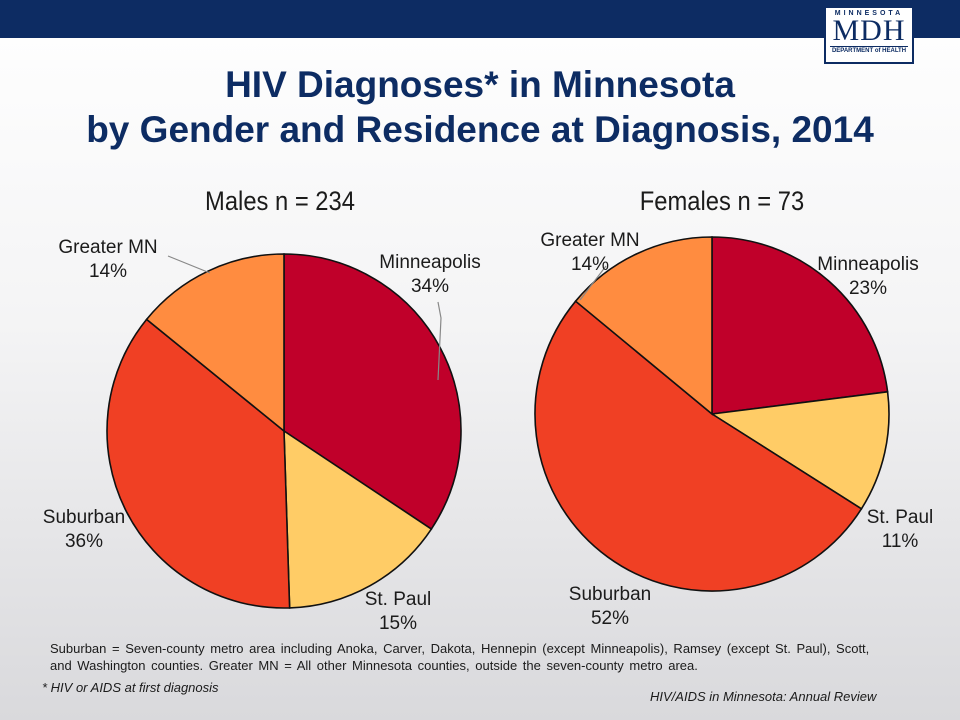  I want to click on males-slice-st-paul, so click(358, 519).